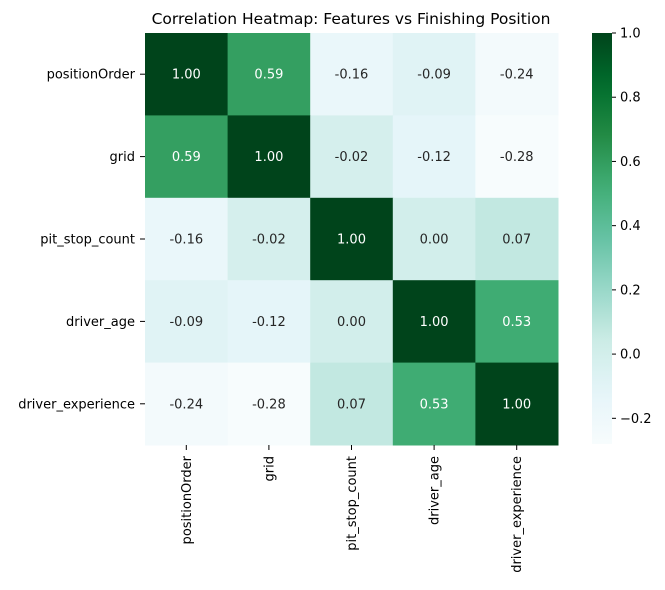  Describe the element at coordinates (91, 75) in the screenshot. I see `y-tick-label: positionOrder` at that location.